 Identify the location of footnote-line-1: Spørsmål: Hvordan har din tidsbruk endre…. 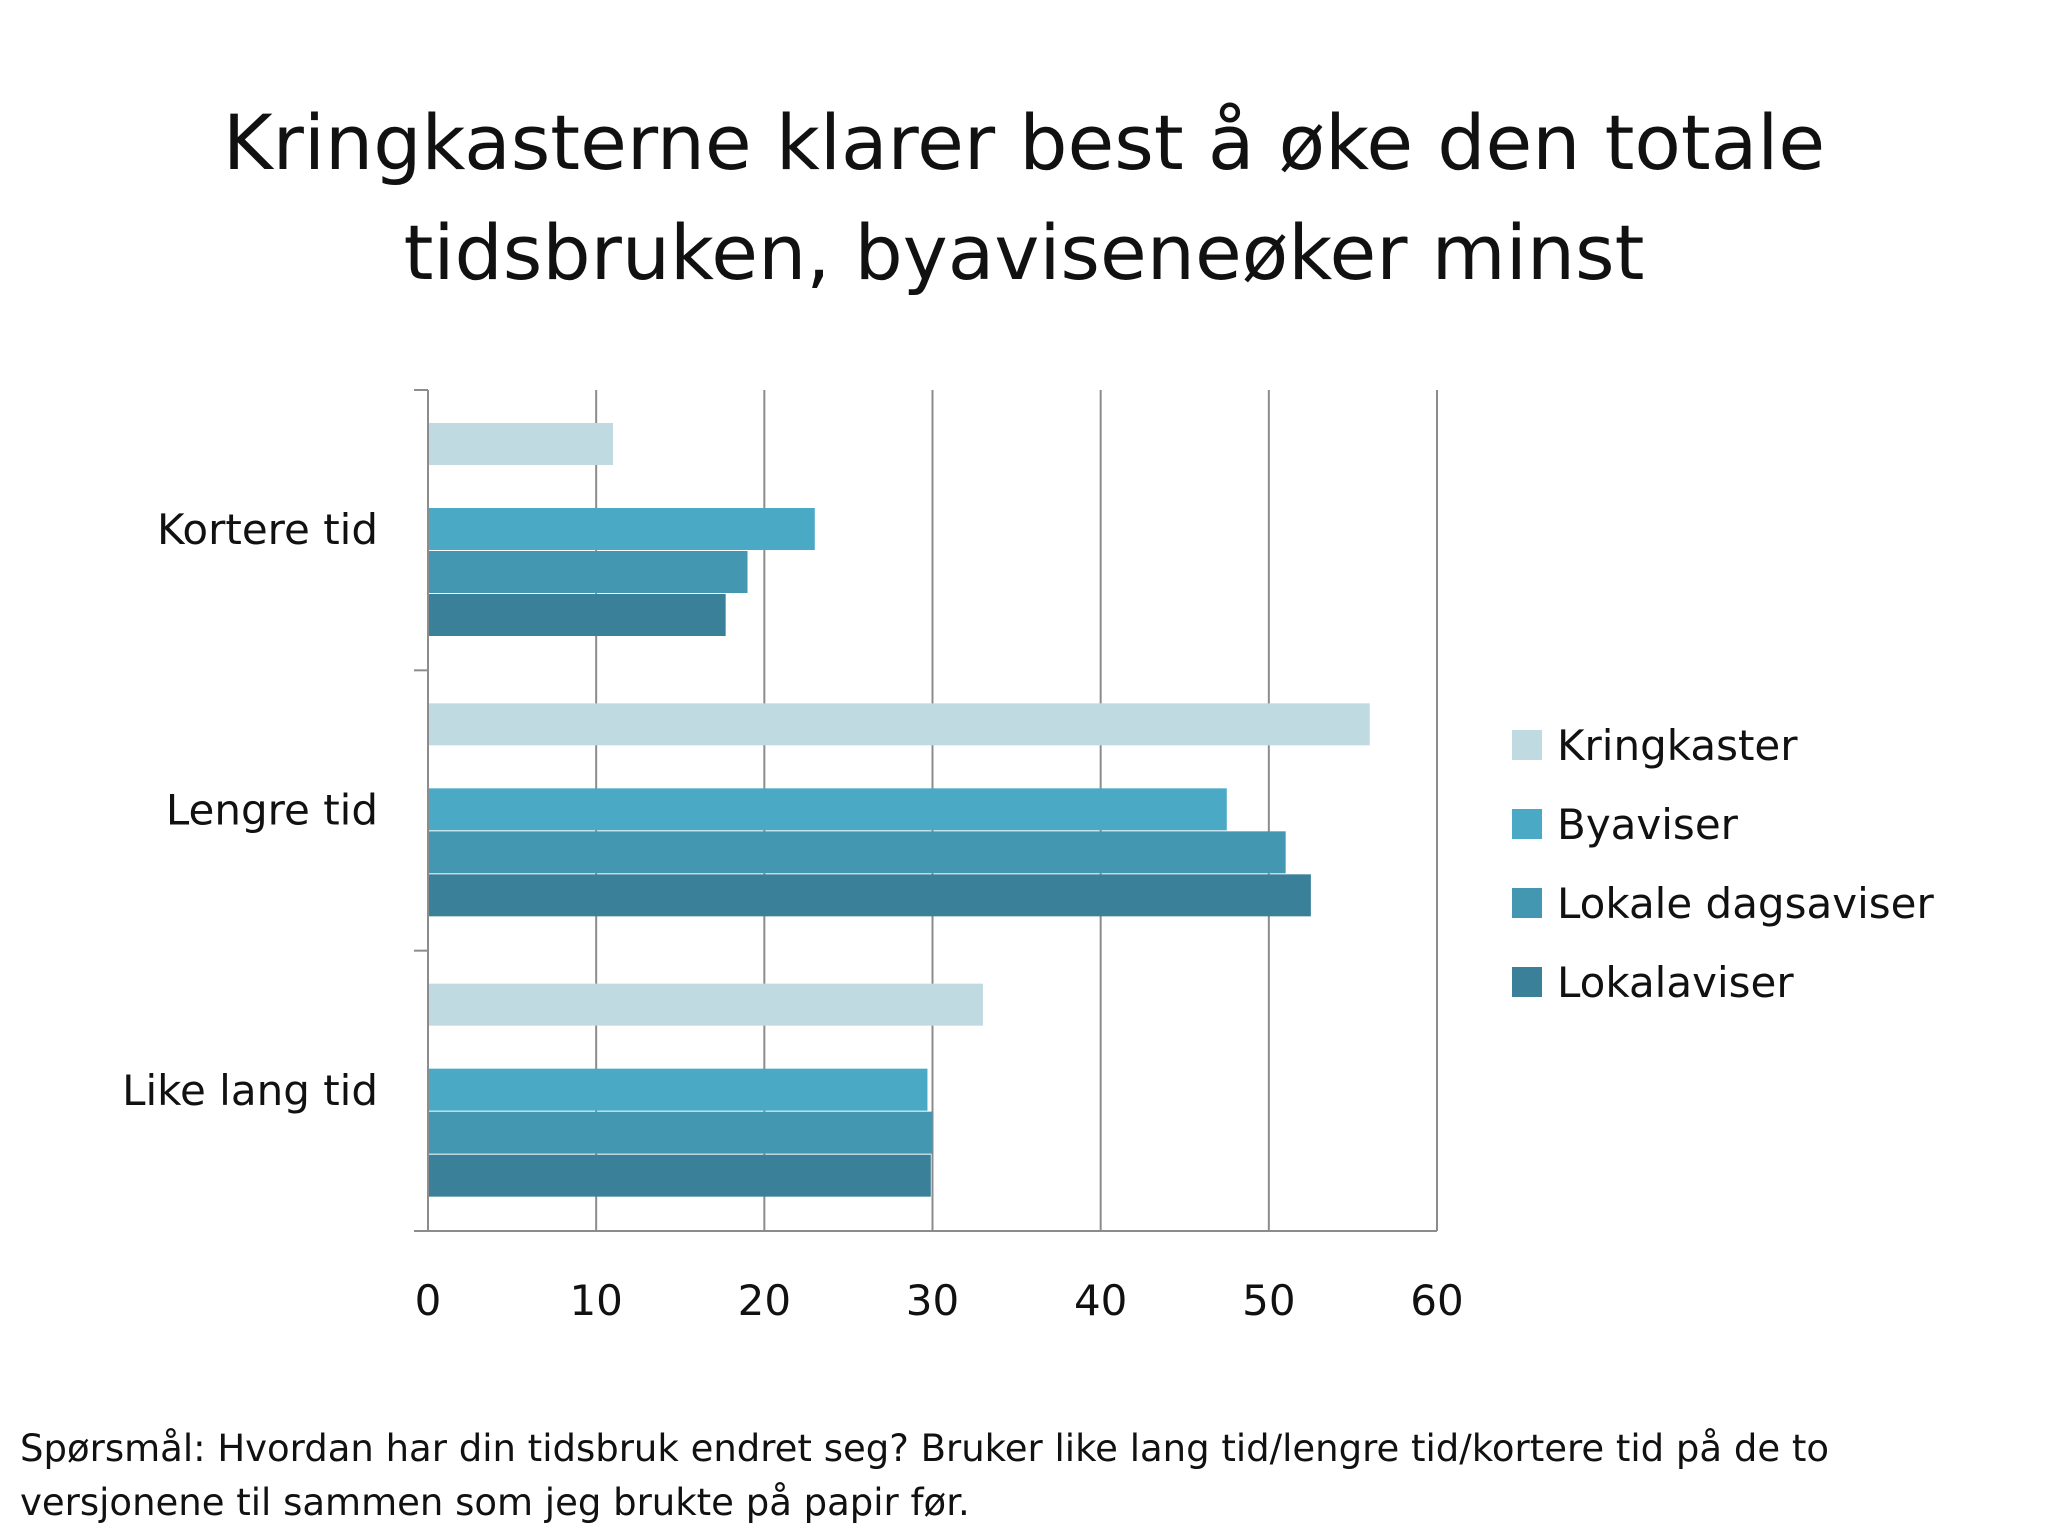
(925, 1448).